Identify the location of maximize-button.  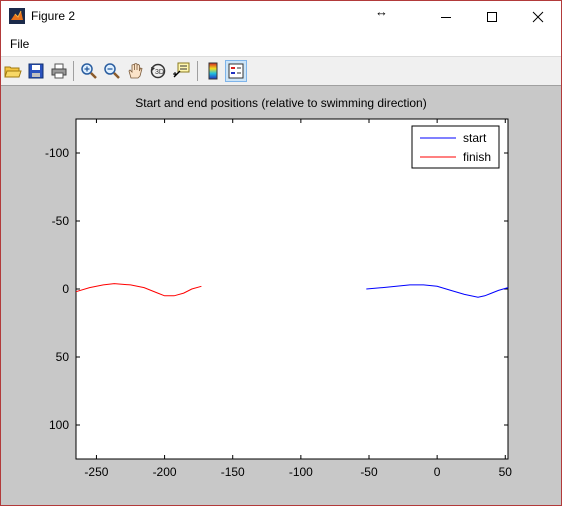
(492, 16).